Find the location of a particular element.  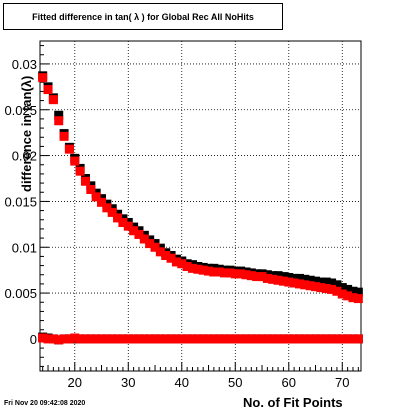

x-tick-label-5: 70 is located at coordinates (342, 382).